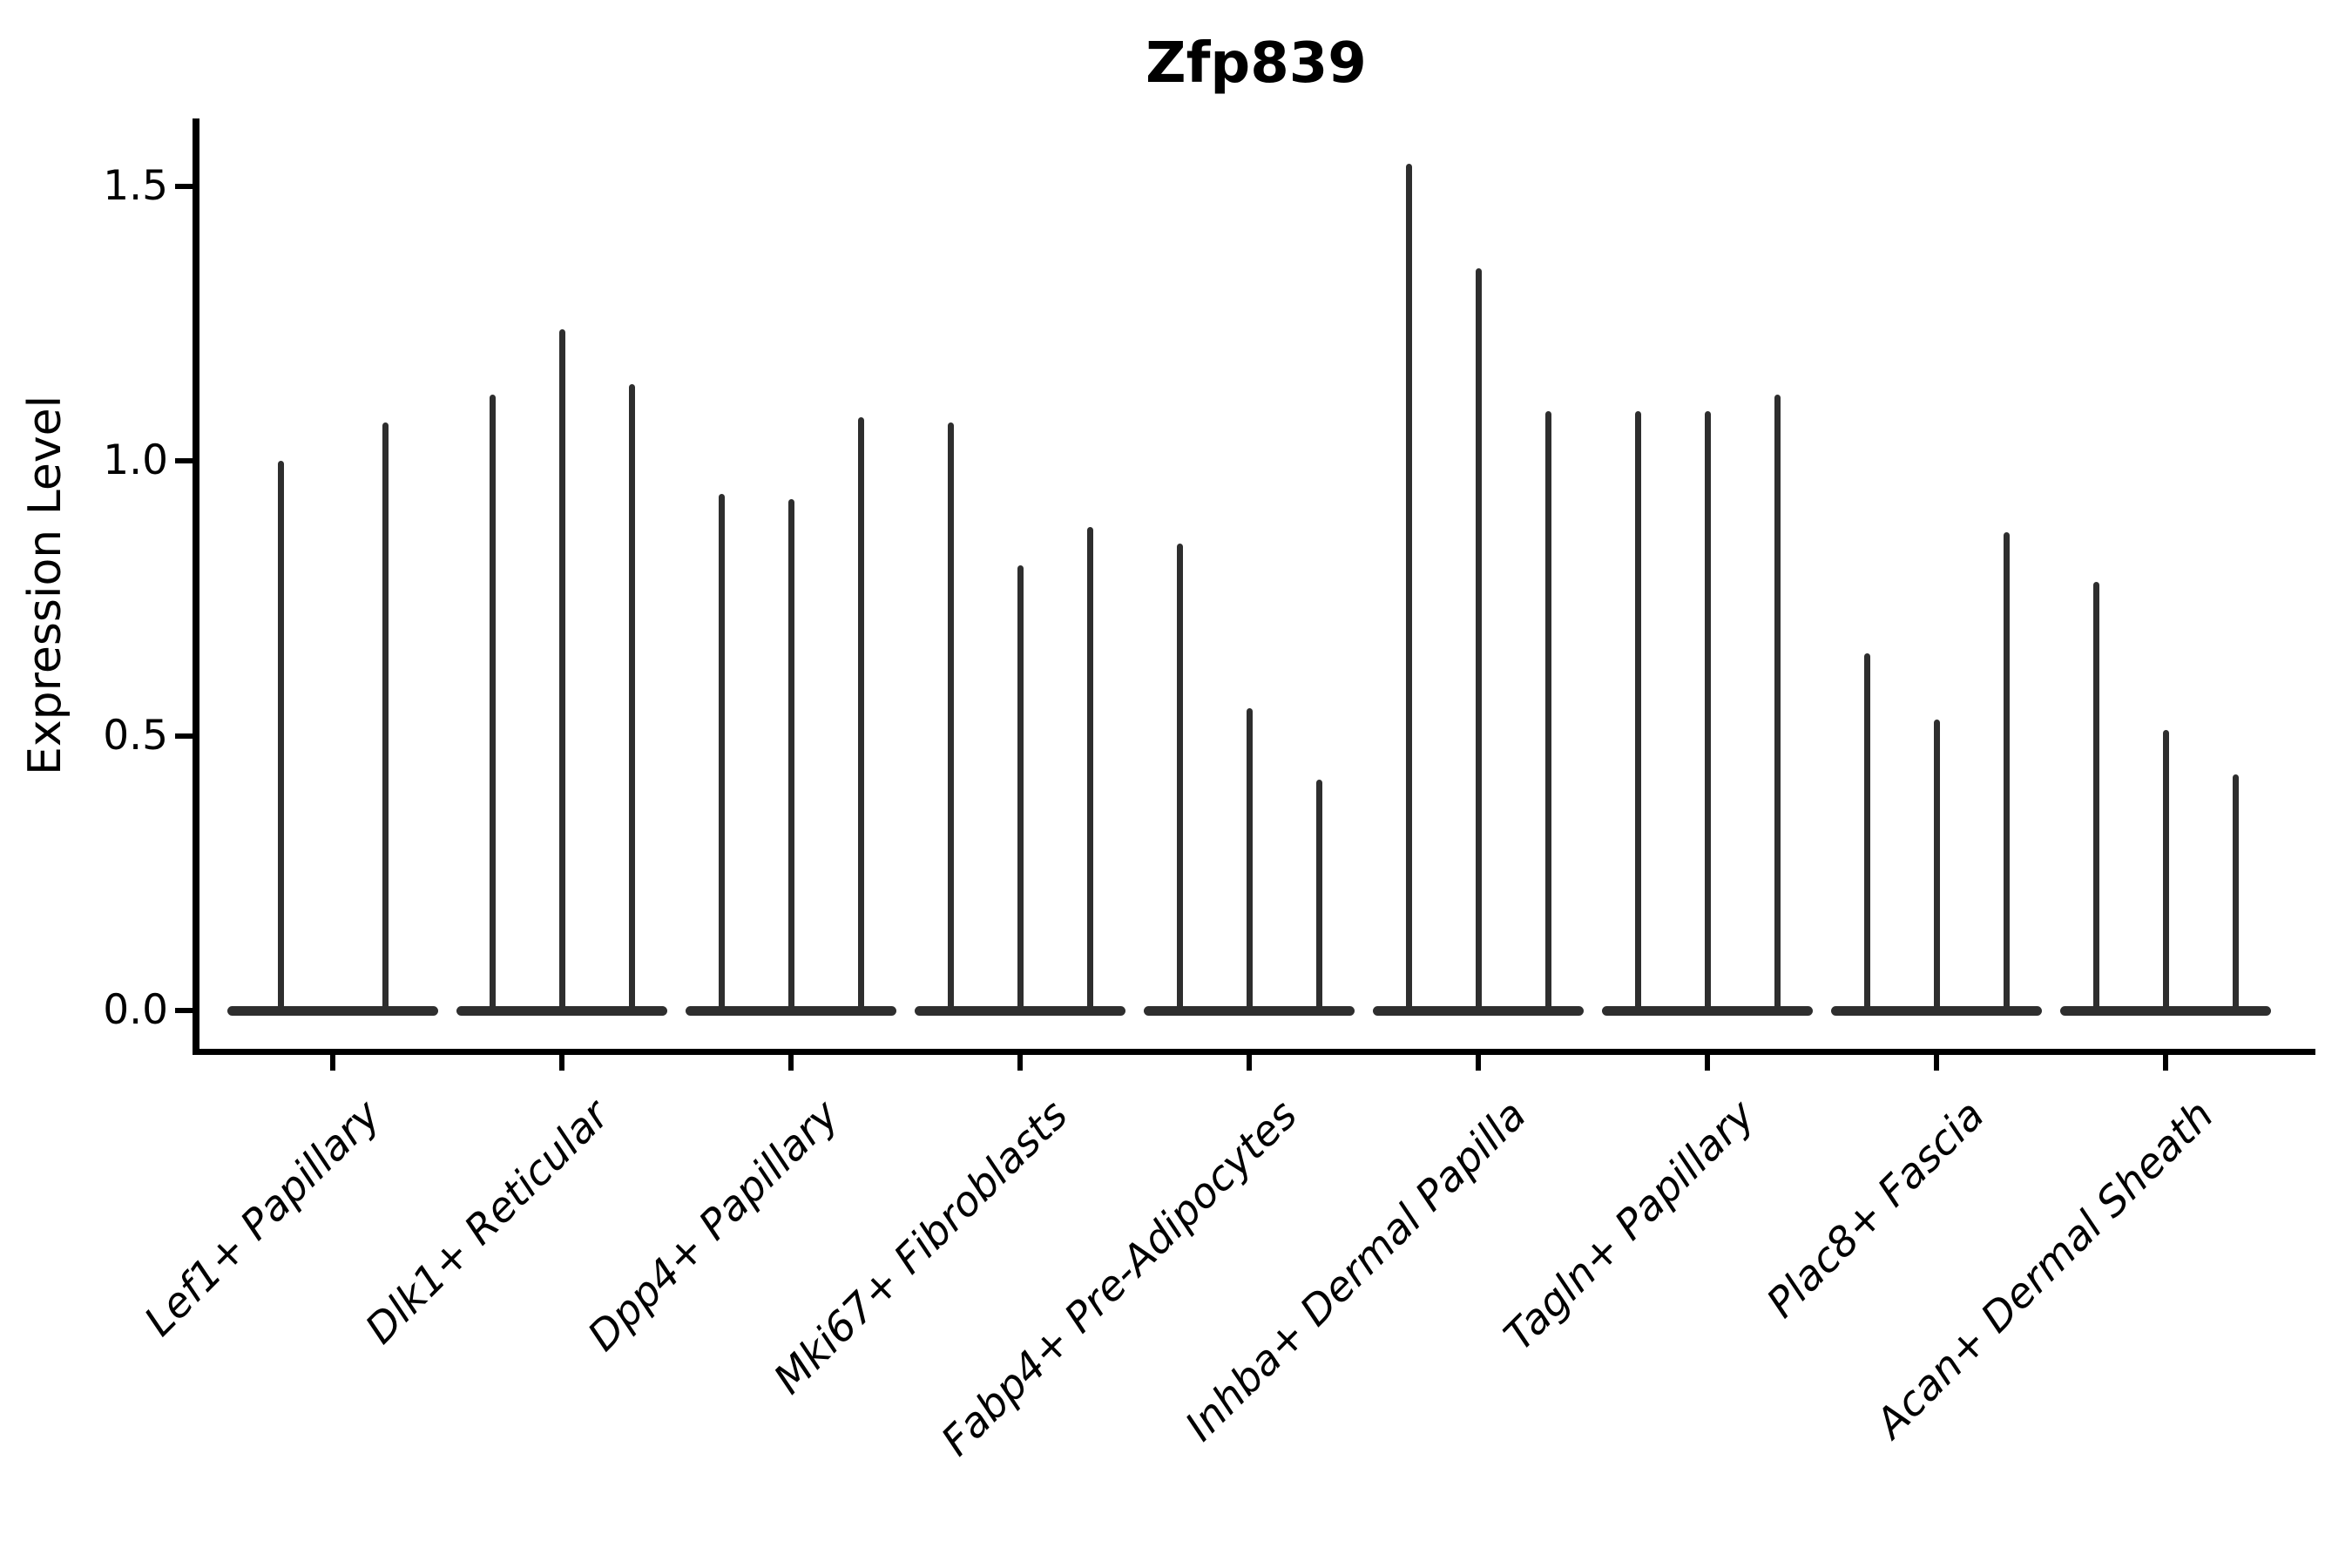 The width and height of the screenshot is (2352, 1568). I want to click on x-tick-label: Plac8+ Fascia, so click(1876, 1209).